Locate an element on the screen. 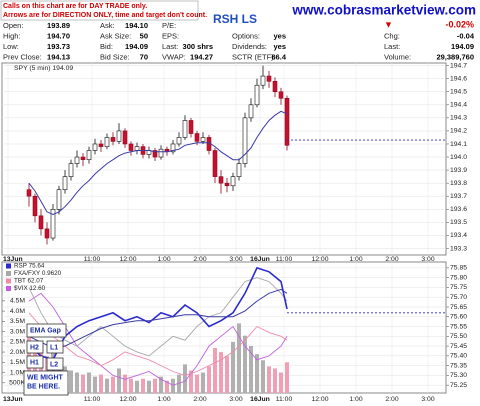 The image size is (480, 406). x-tick-label: 3:00 is located at coordinates (235, 399).